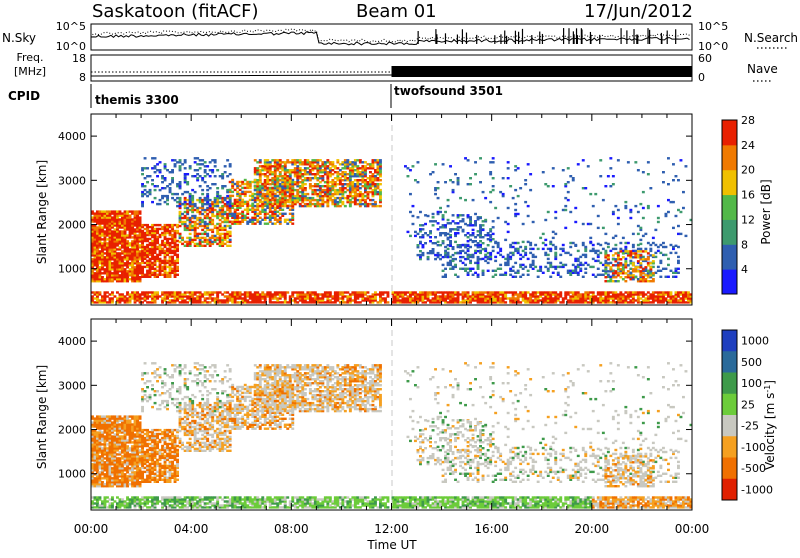  I want to click on beam-title: Beam 01, so click(396, 11).